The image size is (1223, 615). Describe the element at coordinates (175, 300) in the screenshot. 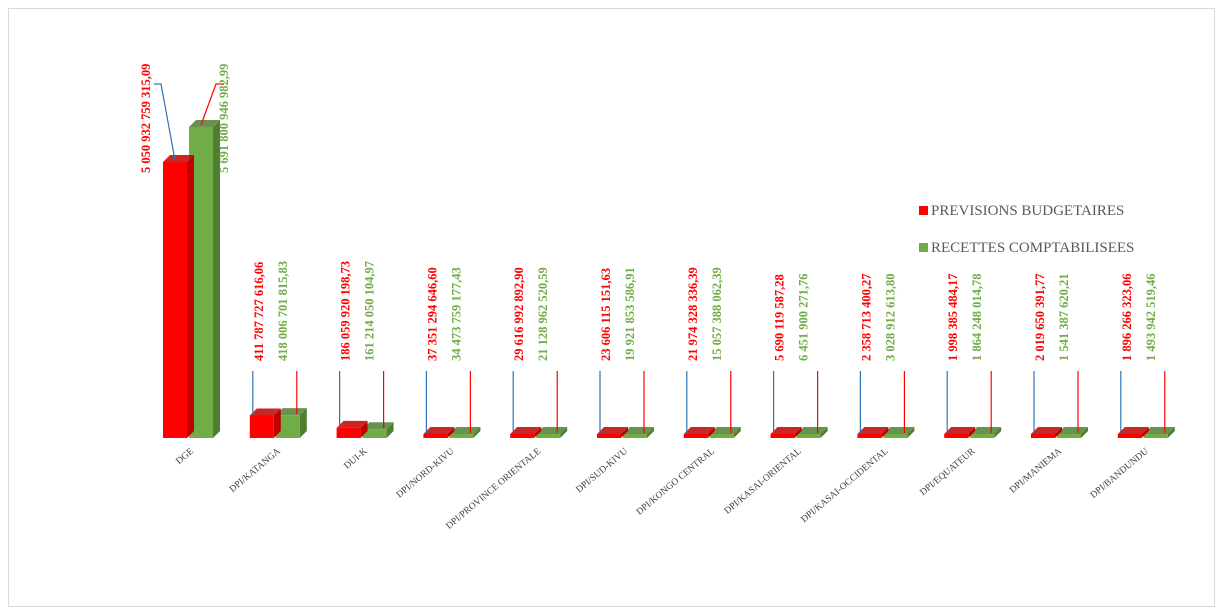

I see `bar-previsions-0-front` at that location.